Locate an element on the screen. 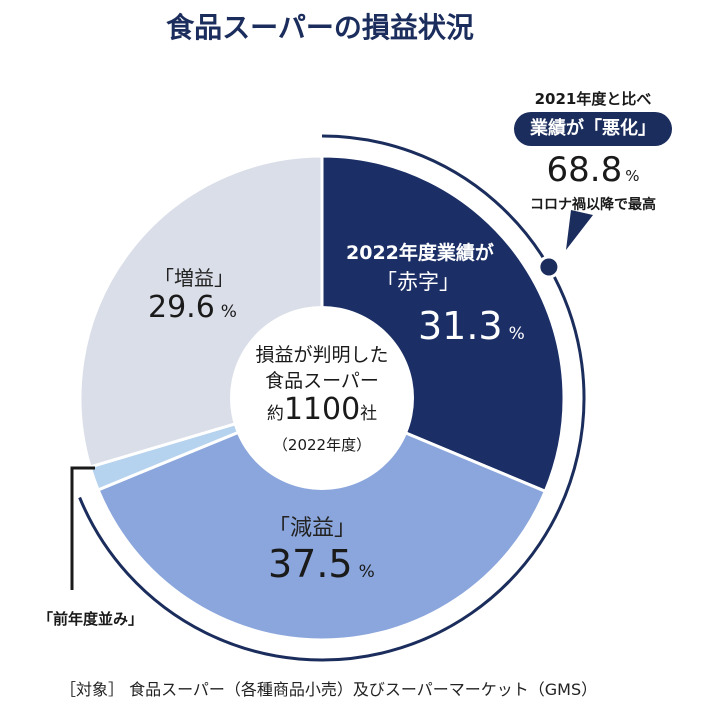 This screenshot has height=709, width=720. center-count: 約1100社 is located at coordinates (322, 409).